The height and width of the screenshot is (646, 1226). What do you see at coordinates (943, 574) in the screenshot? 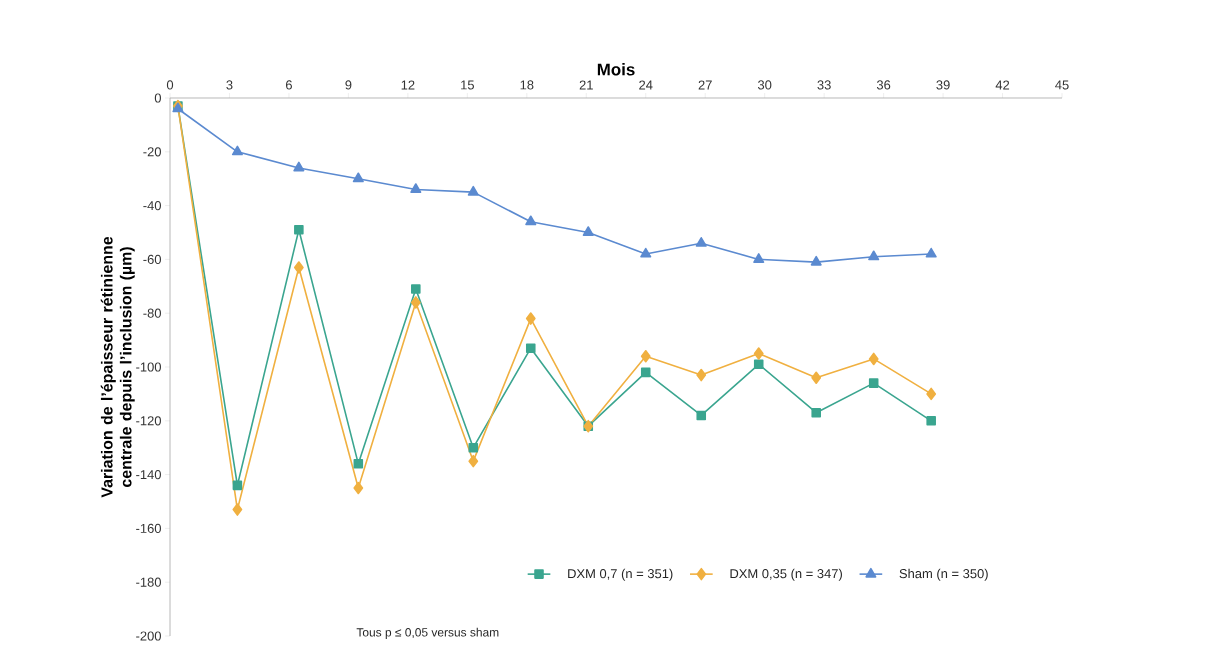
I see `legend-label: Sham (n = 350)` at bounding box center [943, 574].